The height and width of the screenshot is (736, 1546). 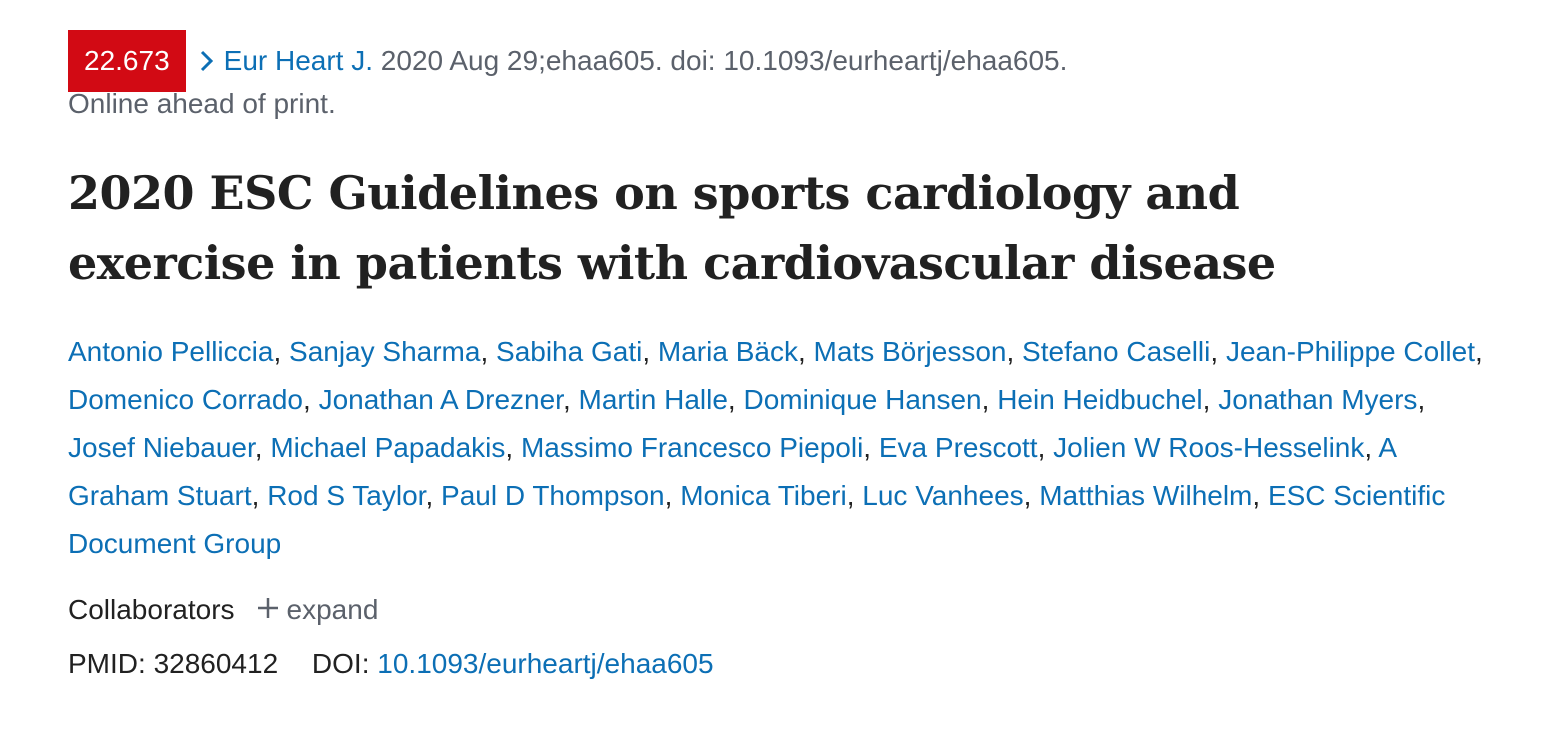 What do you see at coordinates (1209, 447) in the screenshot?
I see `author-link: Jolien W Roos-Hesselink` at bounding box center [1209, 447].